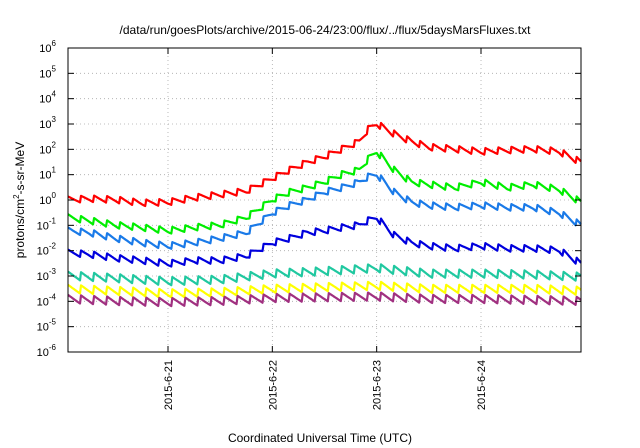  What do you see at coordinates (169, 385) in the screenshot?
I see `x-tick-label: 2015-6-21` at bounding box center [169, 385].